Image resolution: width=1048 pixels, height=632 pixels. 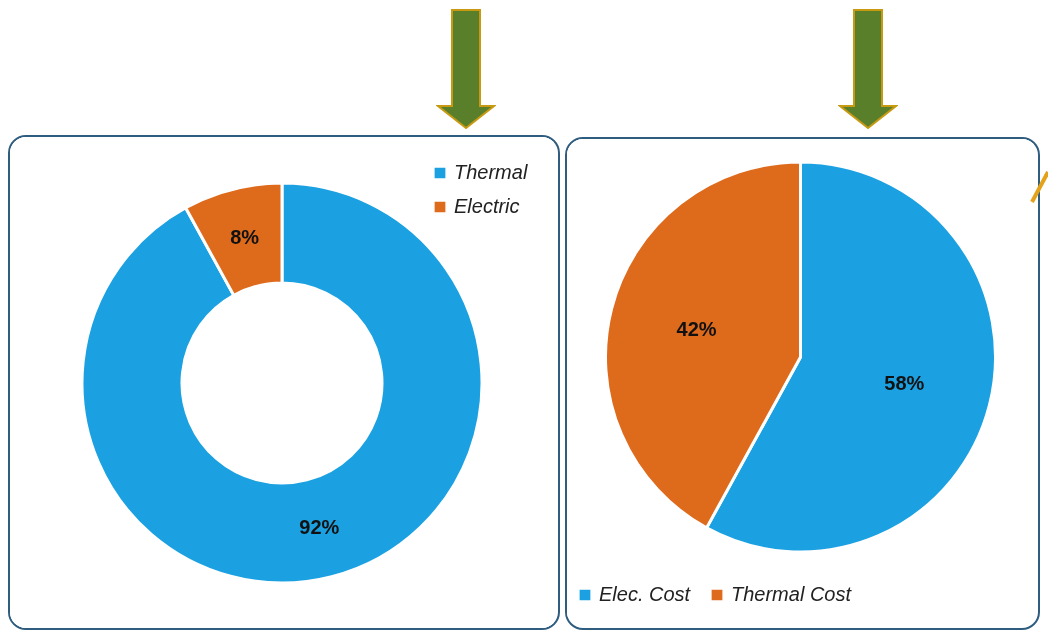 I want to click on data-label: 42%, so click(x=696, y=329).